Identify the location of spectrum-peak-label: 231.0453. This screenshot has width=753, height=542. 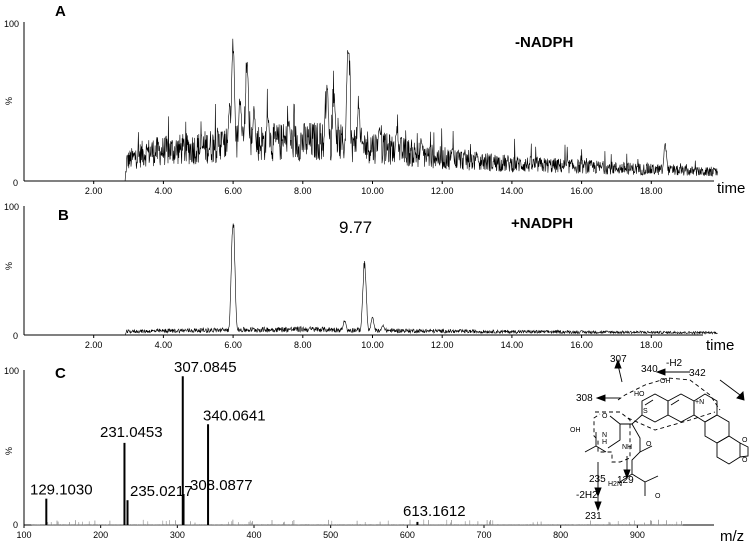
(131, 432).